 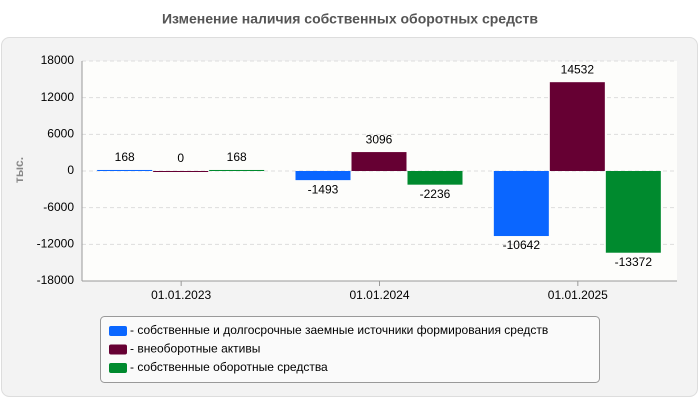 I want to click on value-label: -1493, so click(x=323, y=189).